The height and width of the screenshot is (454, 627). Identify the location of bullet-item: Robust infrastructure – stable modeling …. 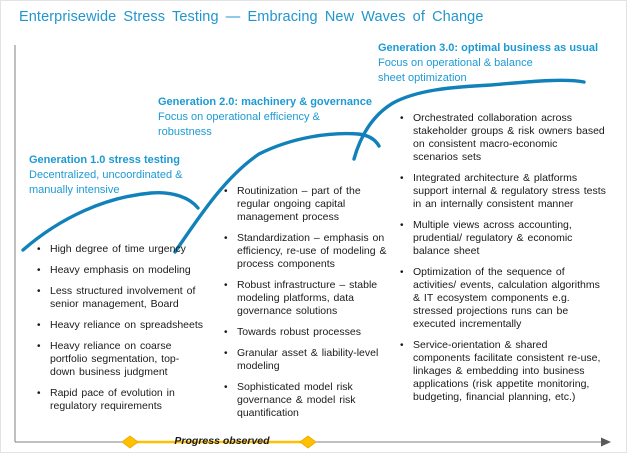
(308, 298).